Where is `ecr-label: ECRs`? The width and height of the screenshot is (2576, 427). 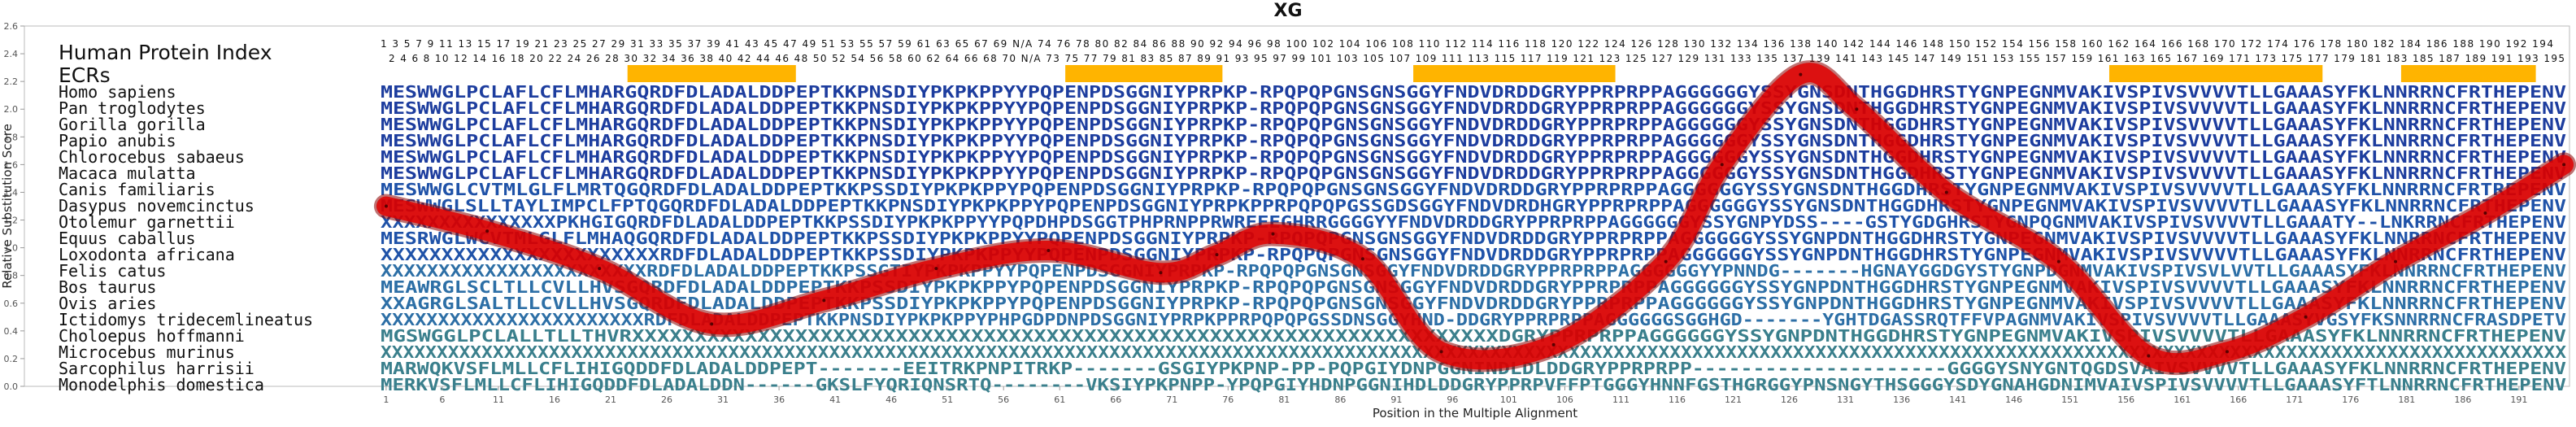 ecr-label: ECRs is located at coordinates (85, 75).